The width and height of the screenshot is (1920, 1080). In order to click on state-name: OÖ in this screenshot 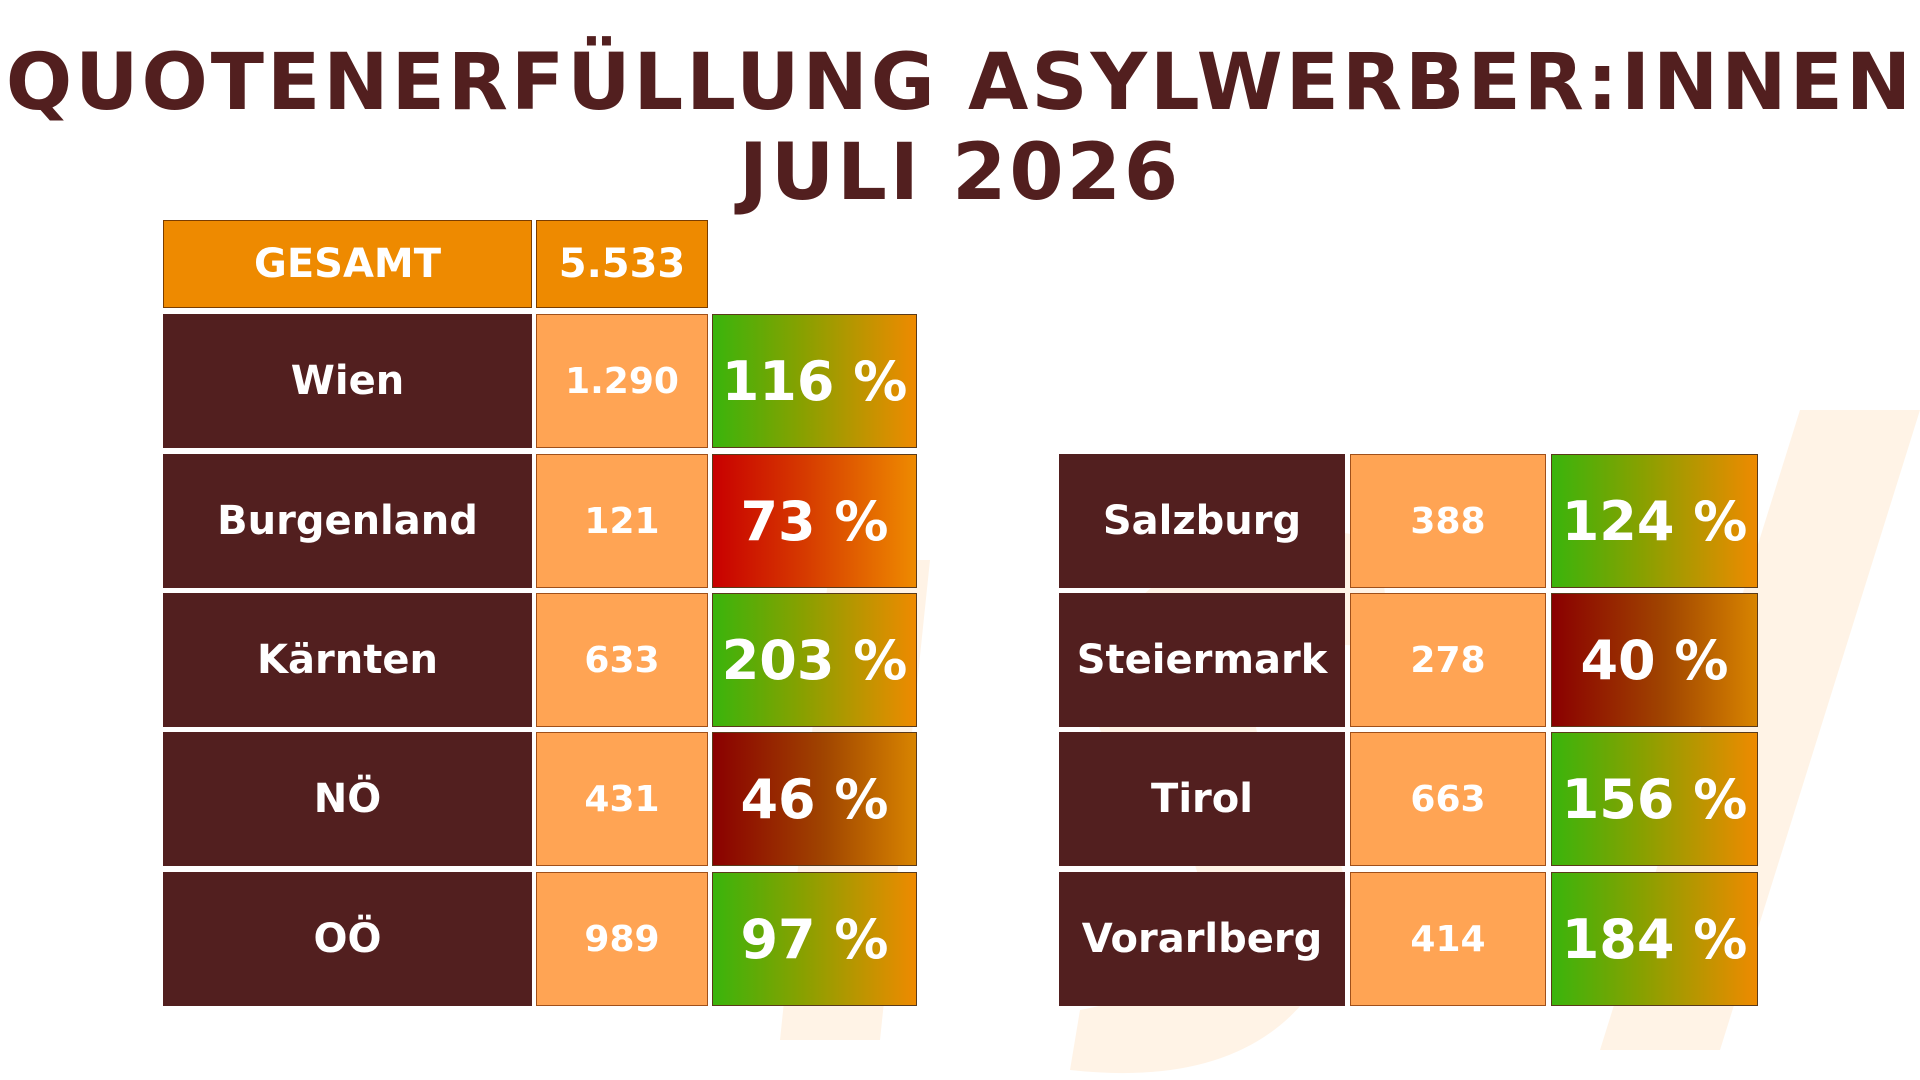, I will do `click(347, 939)`.